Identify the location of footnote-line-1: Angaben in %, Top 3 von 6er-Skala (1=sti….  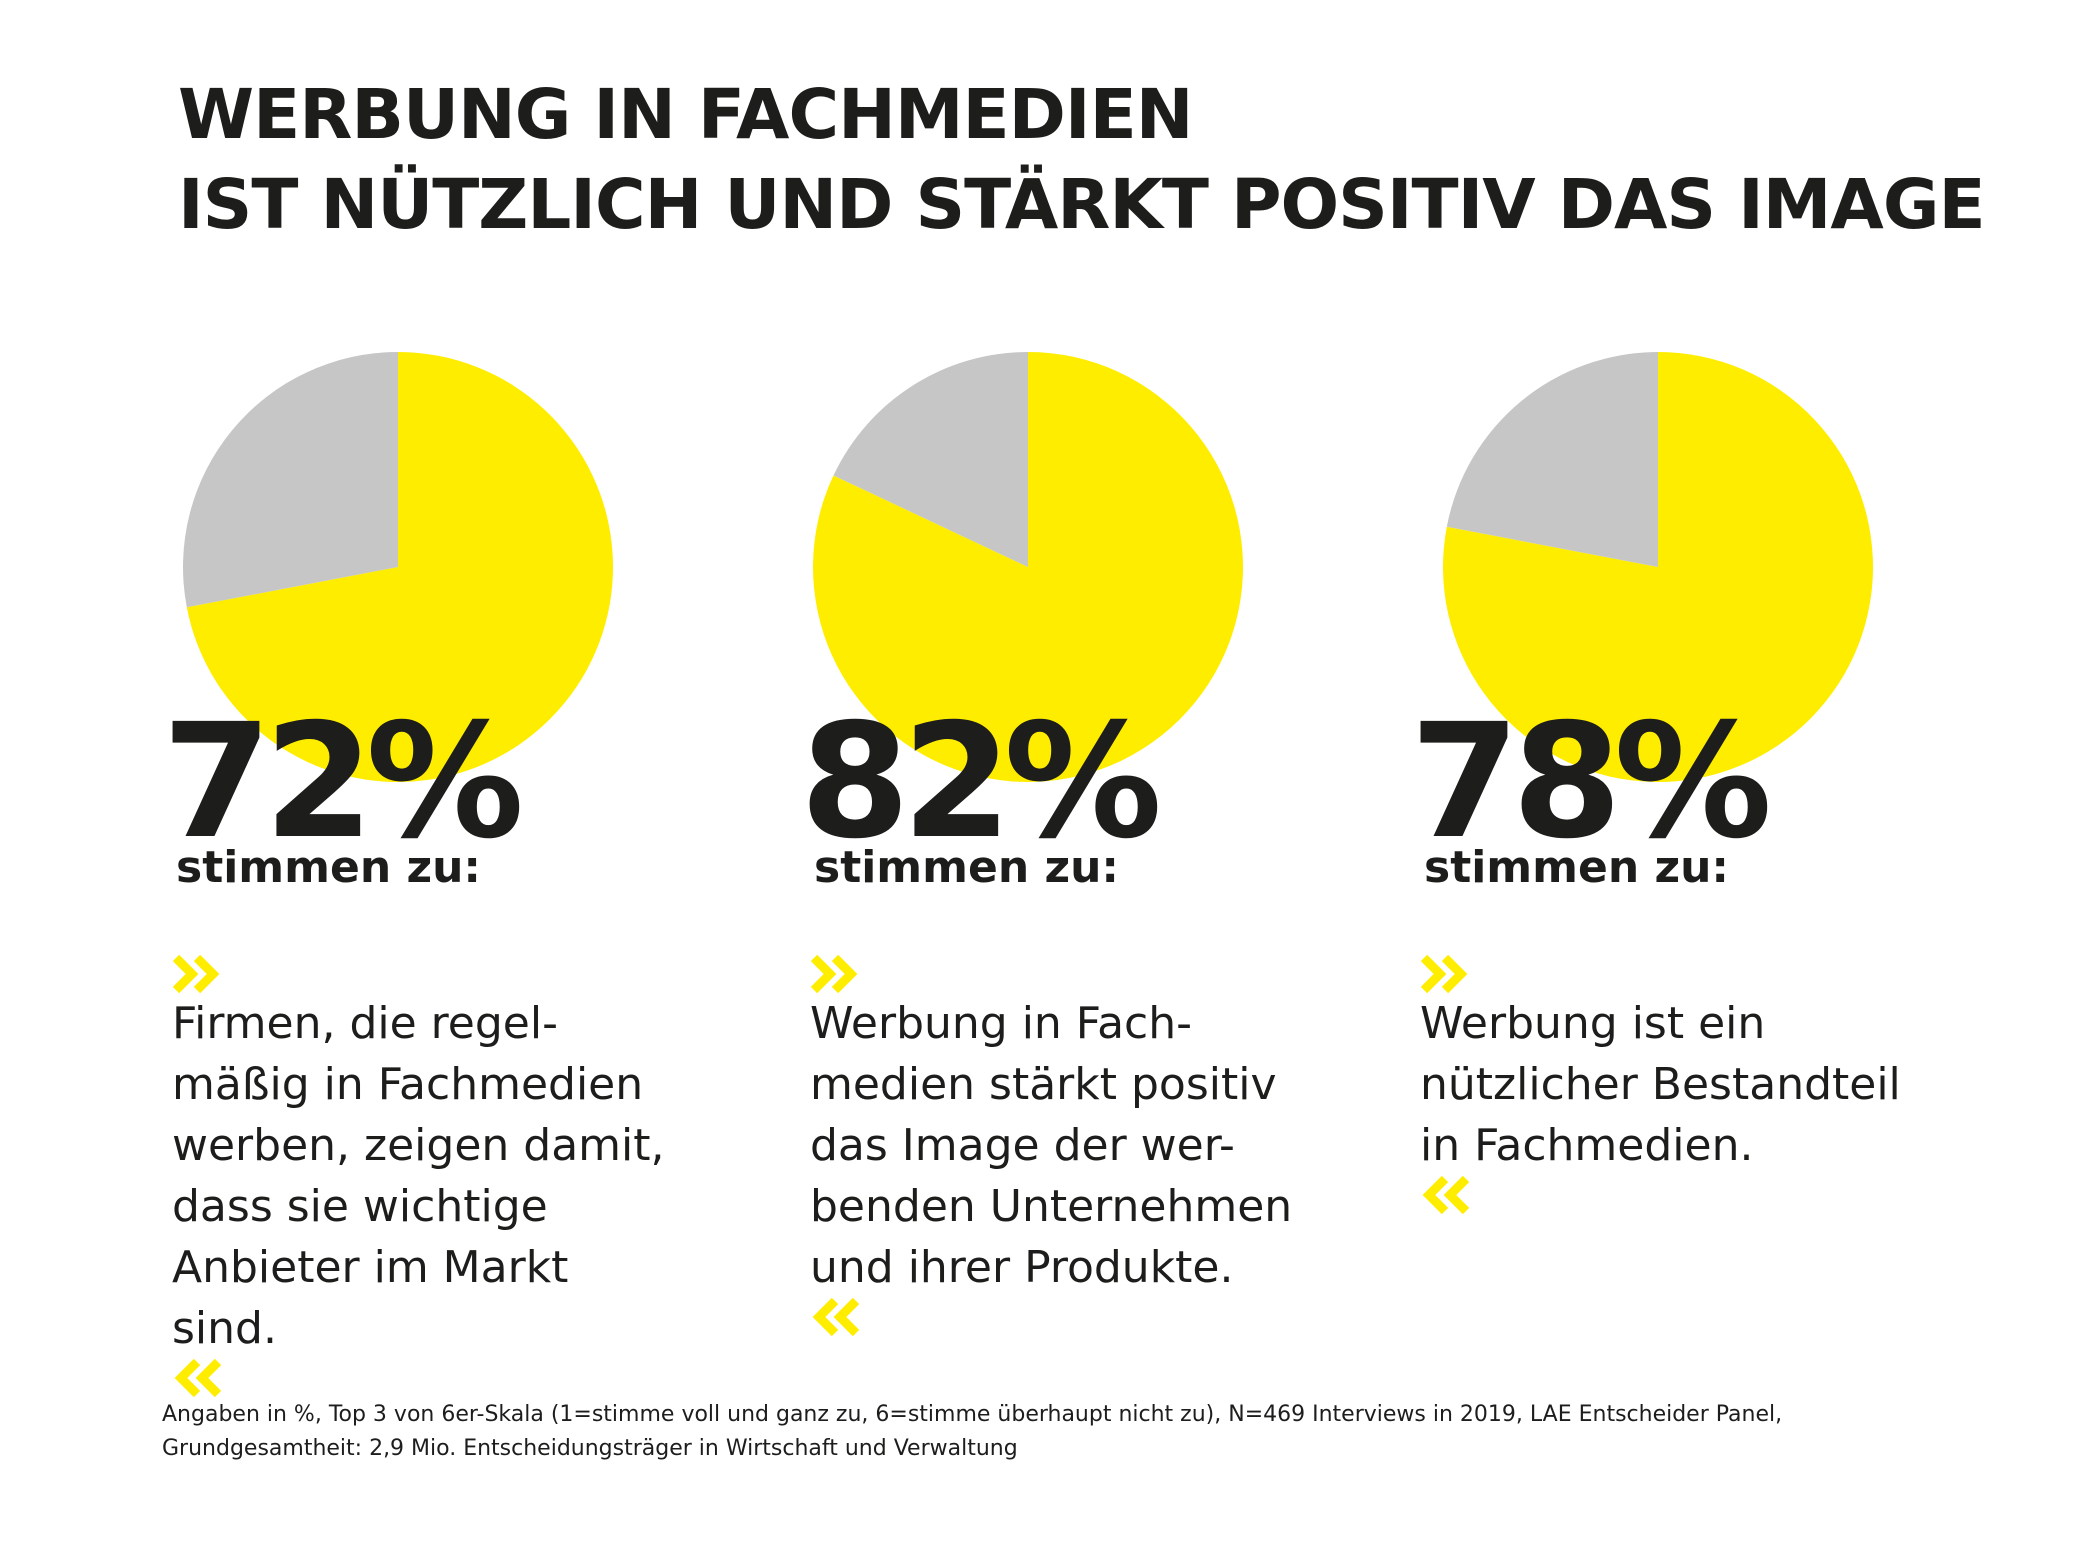
(972, 1414).